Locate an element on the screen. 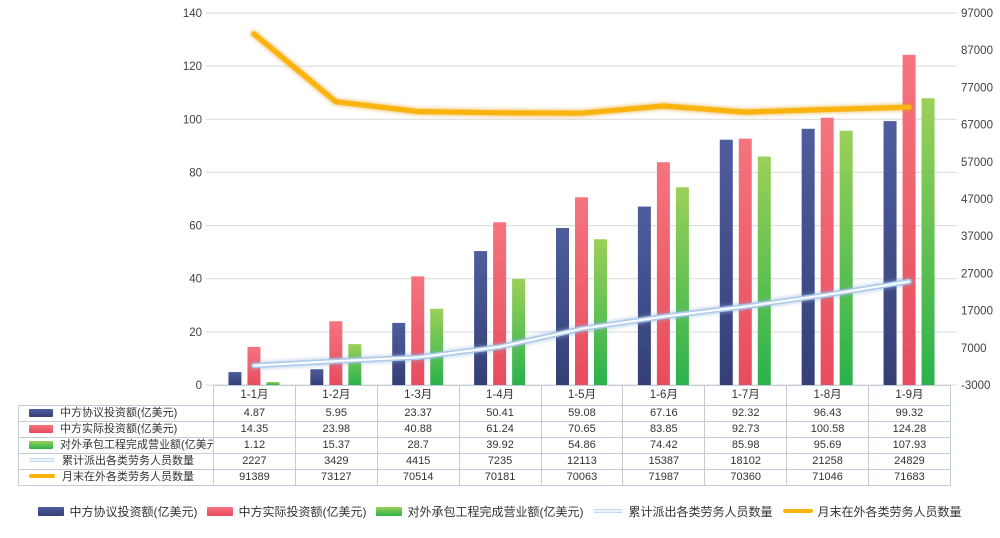  y-axis-label-left: 40 is located at coordinates (195, 280).